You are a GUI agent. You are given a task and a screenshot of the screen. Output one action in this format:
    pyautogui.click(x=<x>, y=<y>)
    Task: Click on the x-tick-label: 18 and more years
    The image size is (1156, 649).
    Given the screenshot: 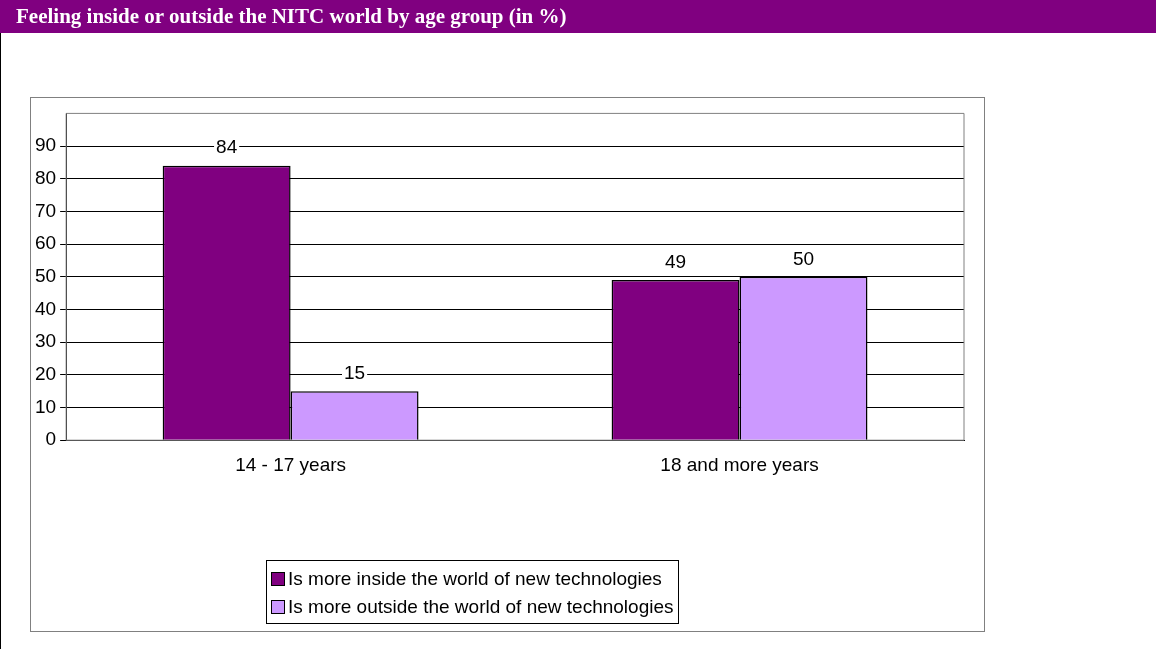 What is the action you would take?
    pyautogui.click(x=739, y=464)
    